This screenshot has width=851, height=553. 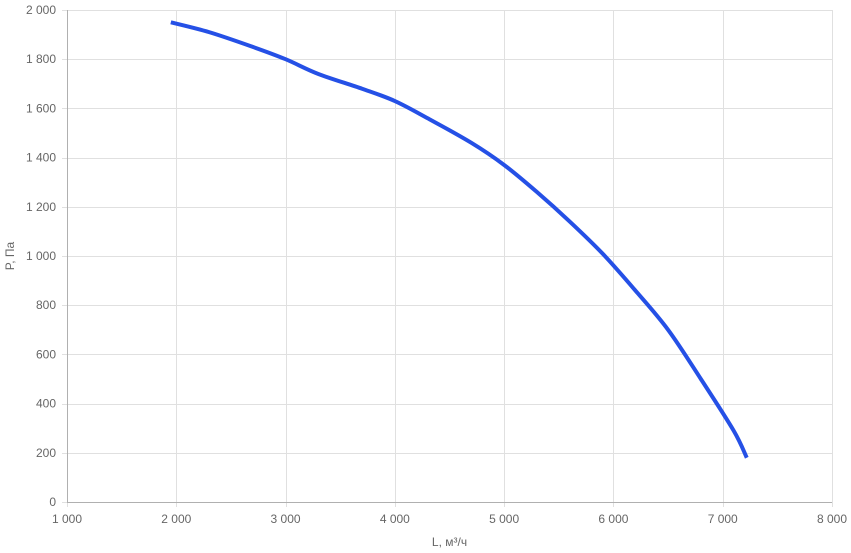 What do you see at coordinates (46, 305) in the screenshot?
I see `y-tick-label: 800` at bounding box center [46, 305].